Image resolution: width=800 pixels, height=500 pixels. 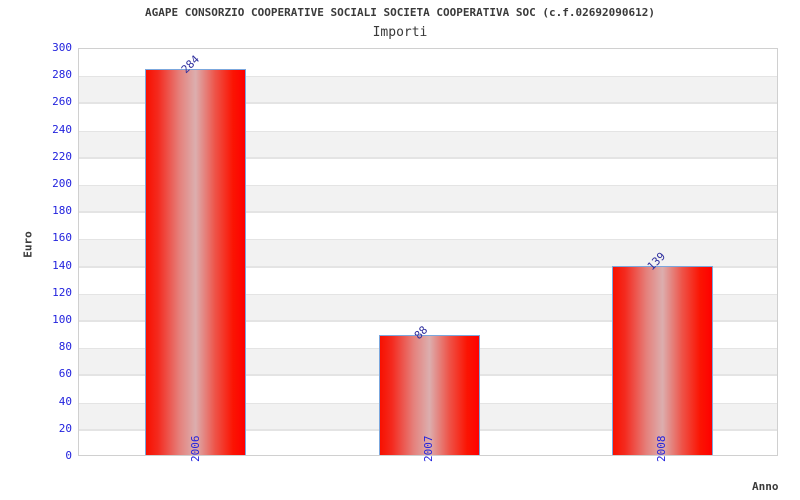 I want to click on x-axis-title: Anno, so click(x=765, y=486).